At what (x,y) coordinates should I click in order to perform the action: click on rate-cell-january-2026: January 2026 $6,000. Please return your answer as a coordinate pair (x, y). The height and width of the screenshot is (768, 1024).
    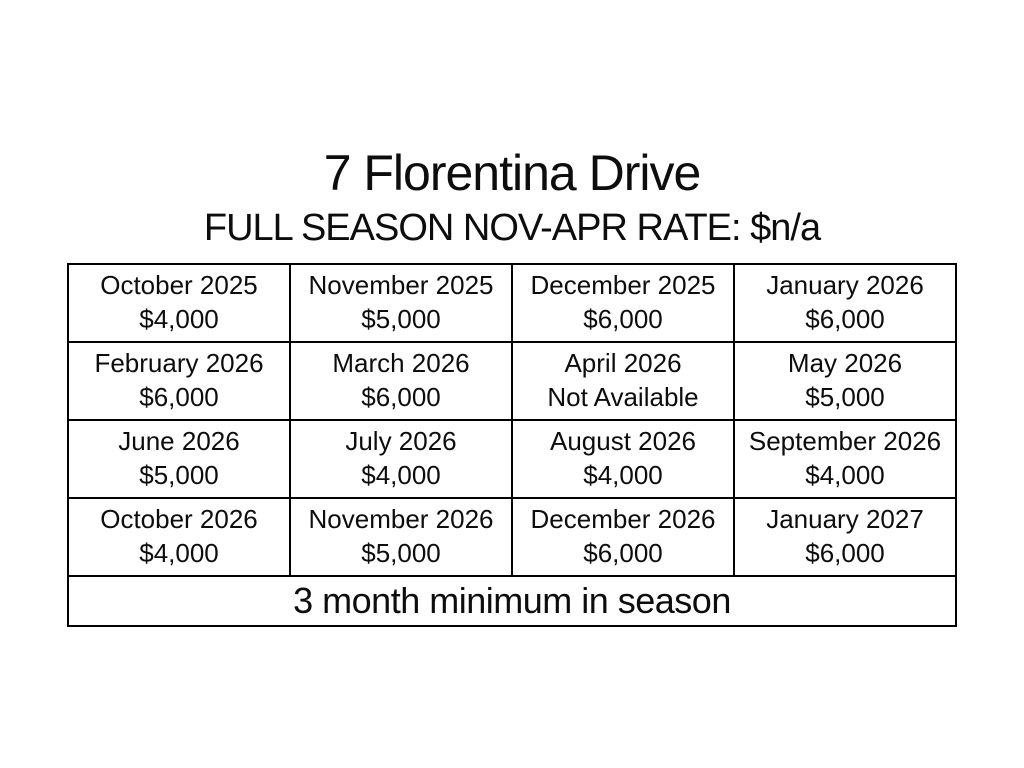
    Looking at the image, I should click on (845, 302).